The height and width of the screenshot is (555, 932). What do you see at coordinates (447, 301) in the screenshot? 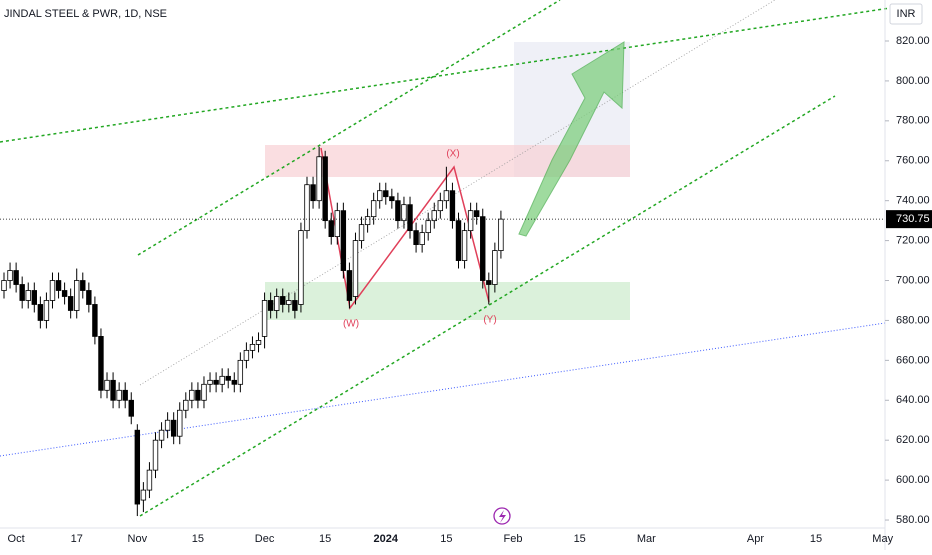
I see `support-zone` at bounding box center [447, 301].